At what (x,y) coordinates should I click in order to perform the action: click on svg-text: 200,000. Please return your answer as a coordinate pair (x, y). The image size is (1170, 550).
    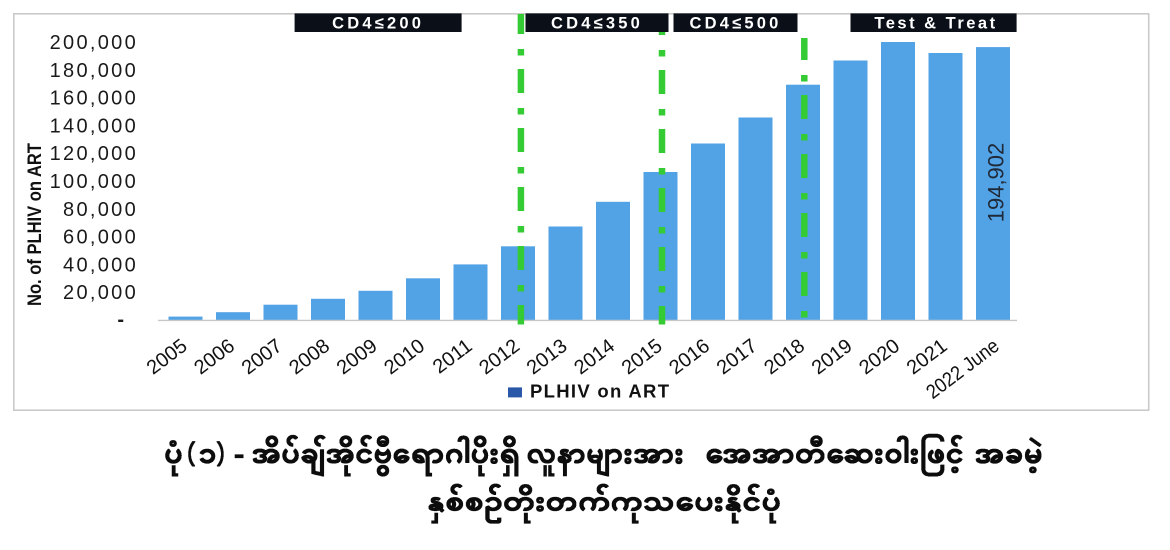
    Looking at the image, I should click on (94, 43).